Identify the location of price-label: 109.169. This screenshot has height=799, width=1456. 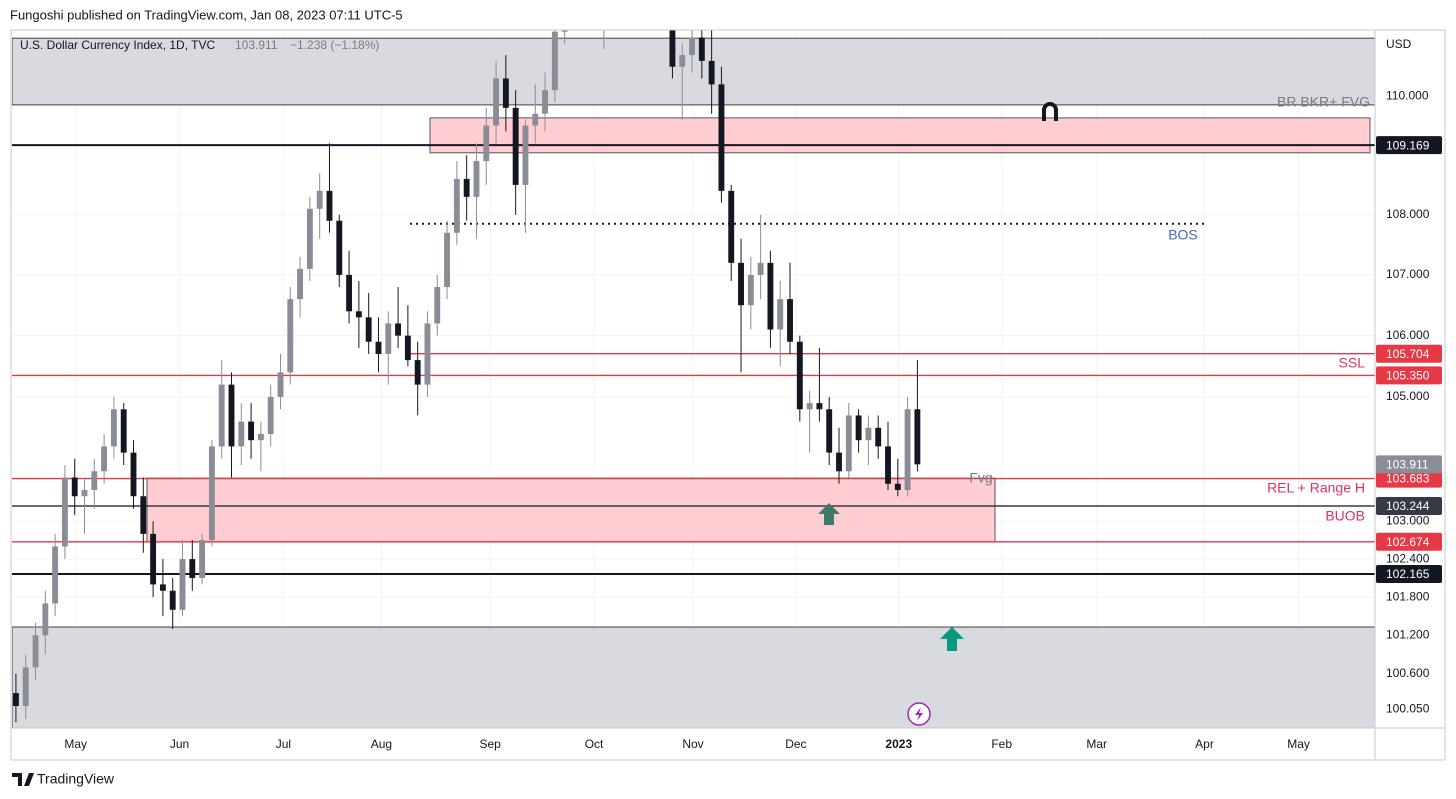
(1408, 145).